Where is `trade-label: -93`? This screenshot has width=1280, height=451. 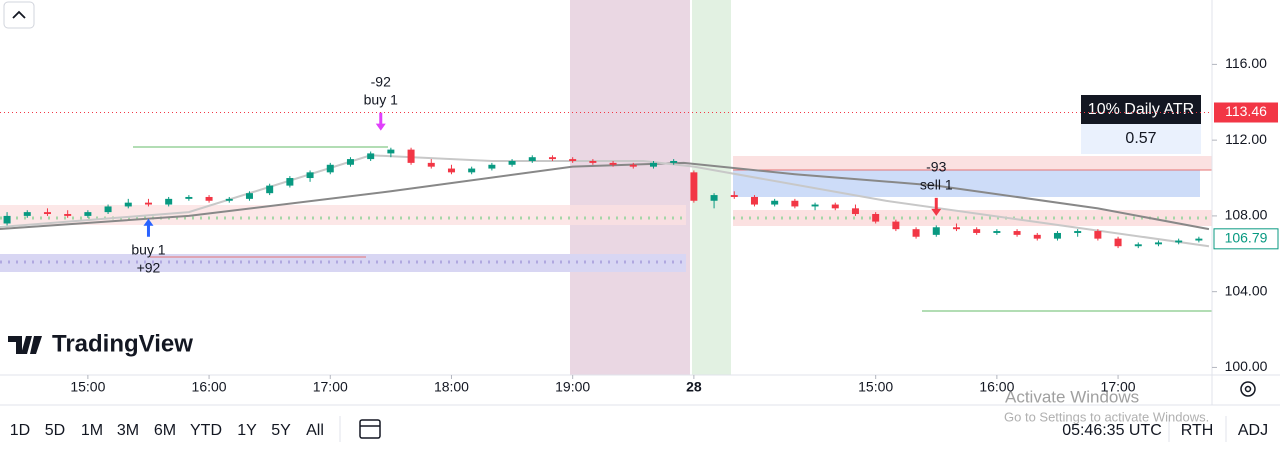
trade-label: -93 is located at coordinates (936, 167).